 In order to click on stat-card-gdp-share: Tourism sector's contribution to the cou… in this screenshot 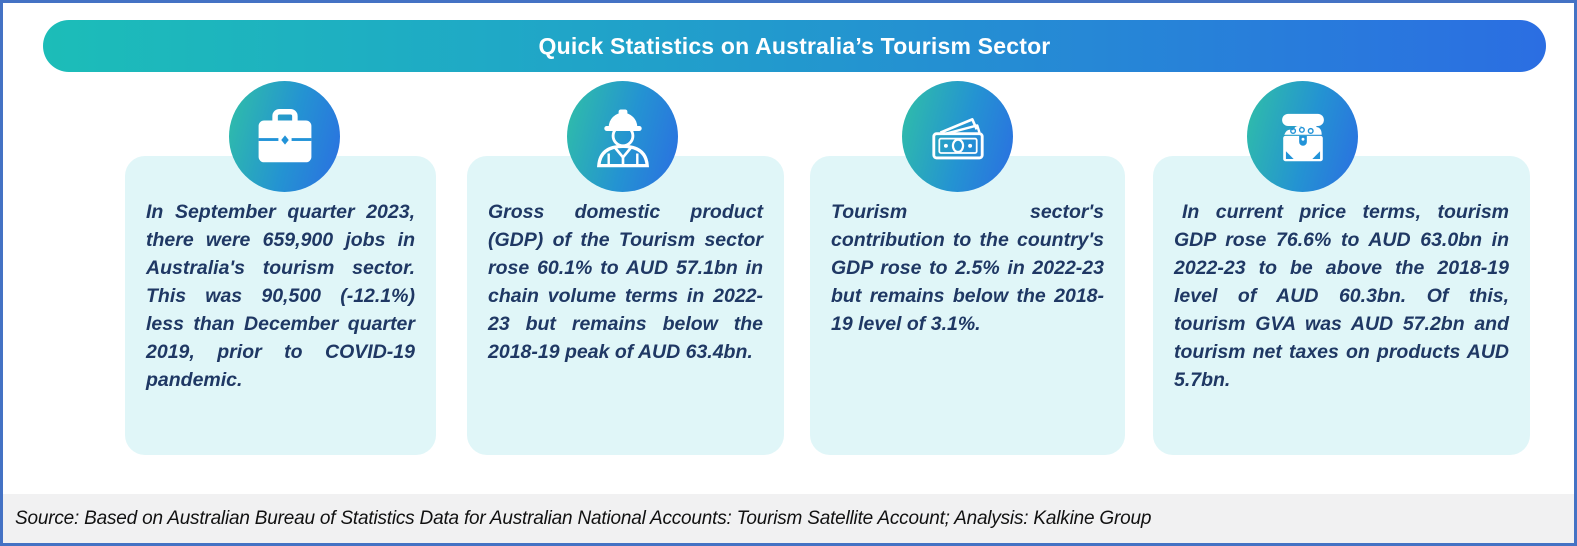, I will do `click(967, 305)`.